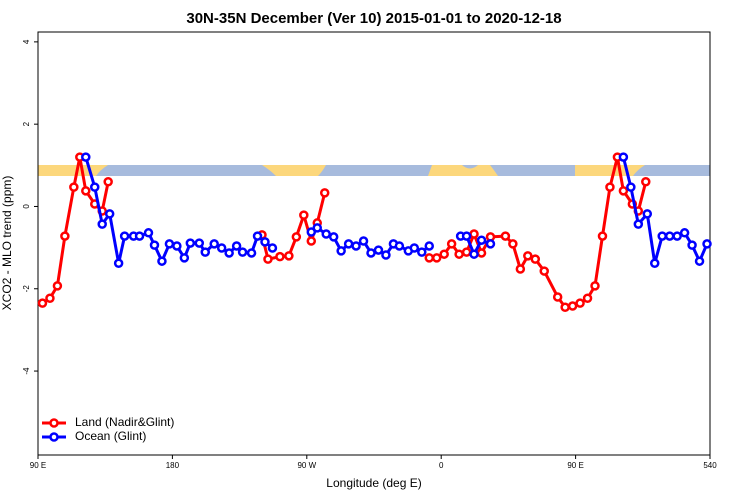  Describe the element at coordinates (26, 123) in the screenshot. I see `y-tick-label: 2` at that location.